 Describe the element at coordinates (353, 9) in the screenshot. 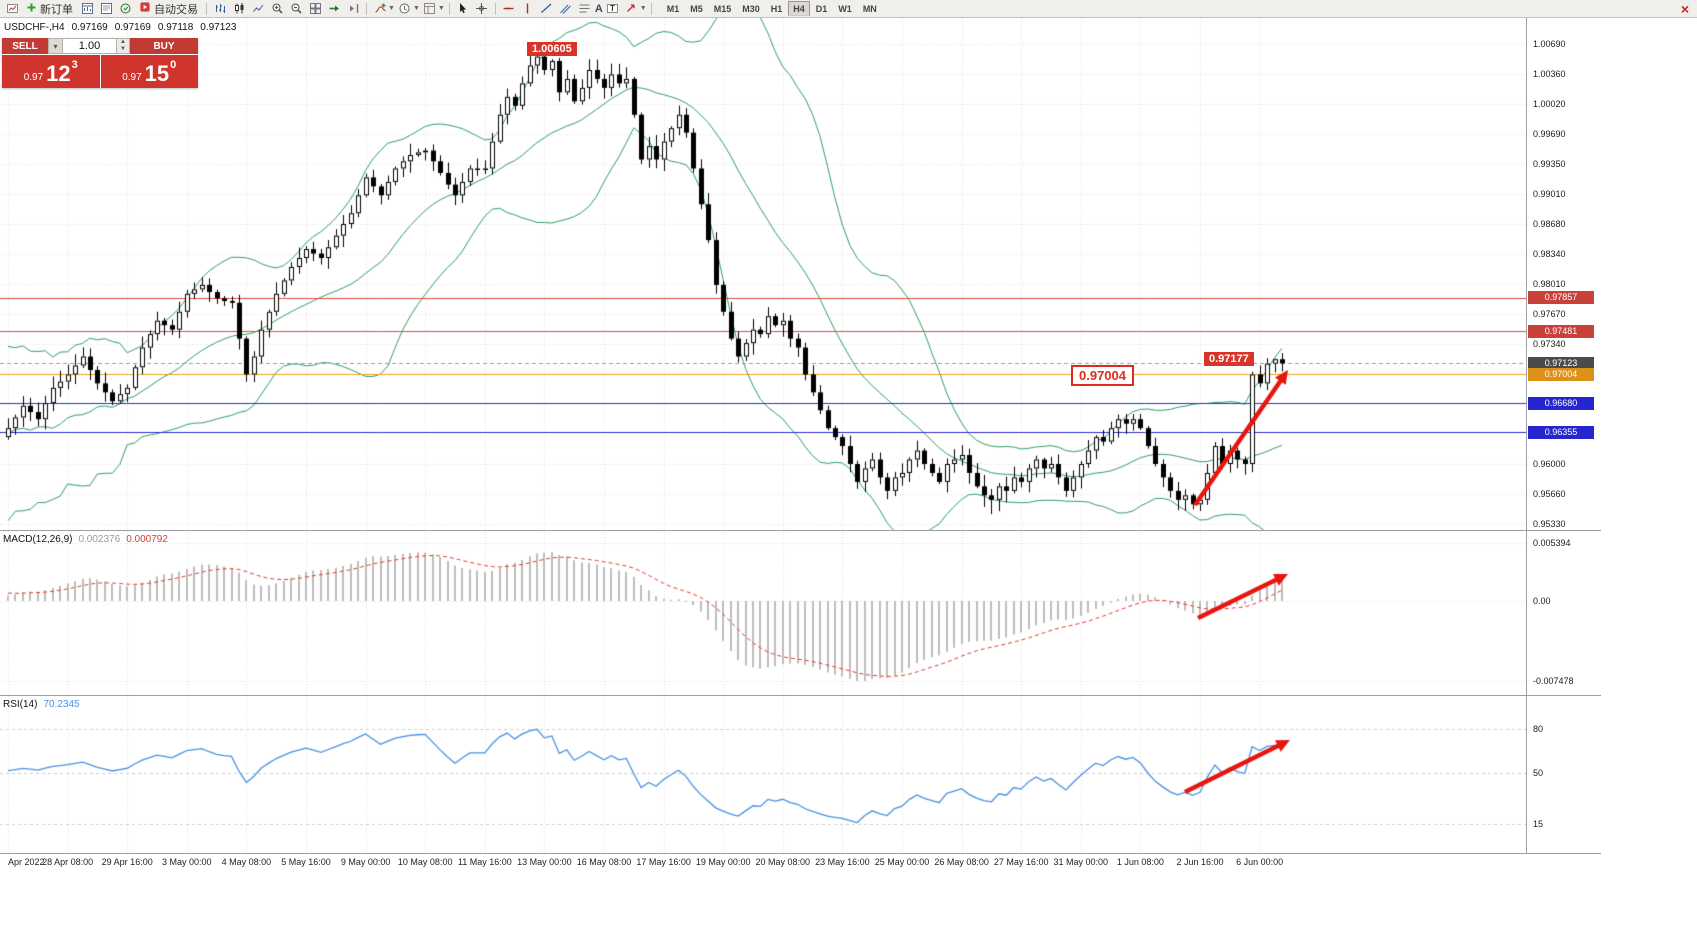

I see `chart-shift-icon` at that location.